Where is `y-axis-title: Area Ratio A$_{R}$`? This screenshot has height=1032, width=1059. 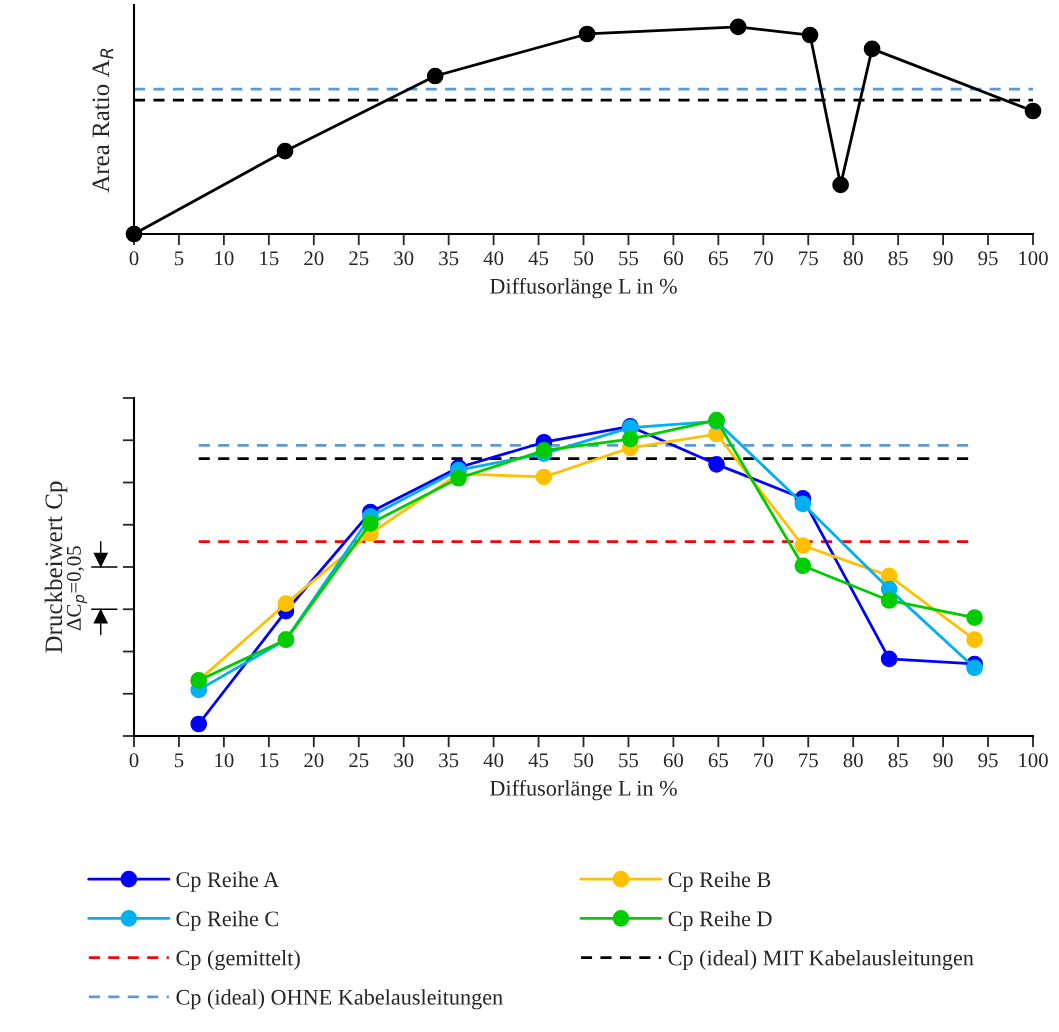
y-axis-title: Area Ratio A$_{R}$ is located at coordinates (103, 120).